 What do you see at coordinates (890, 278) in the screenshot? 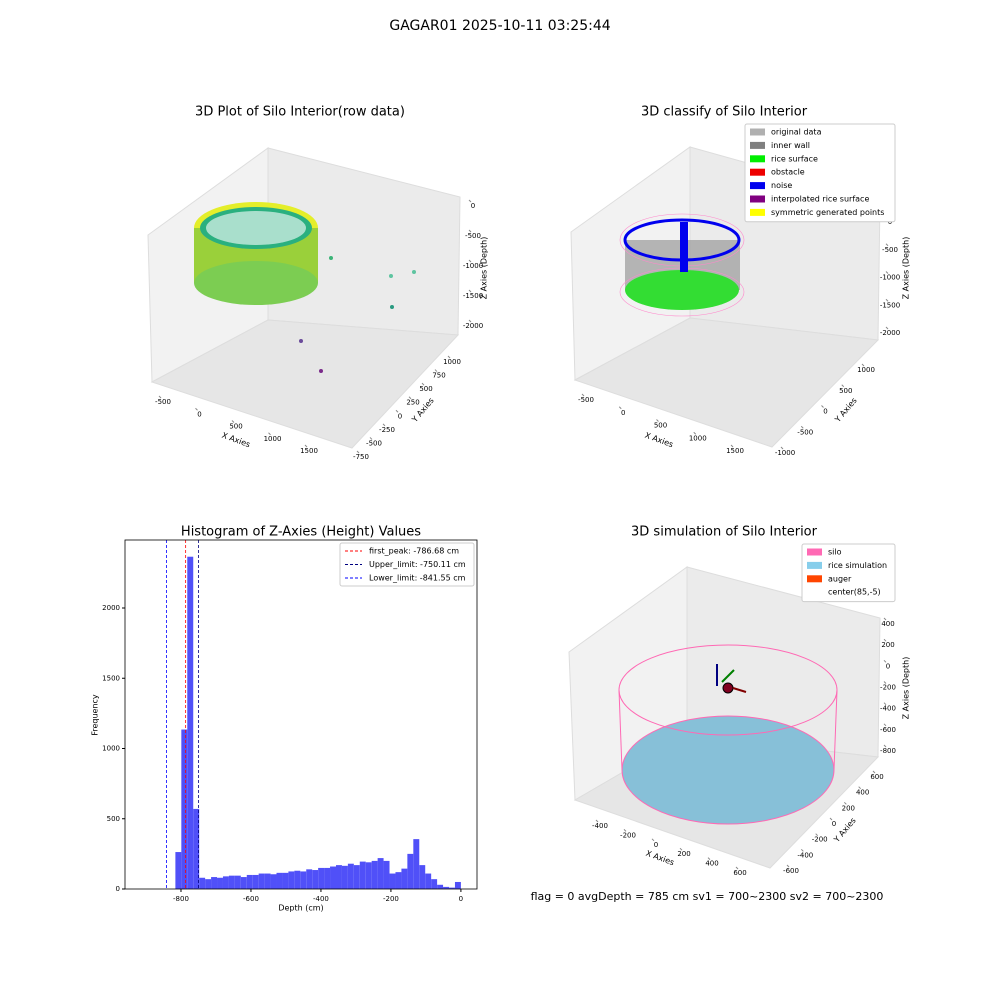
I see `z-tick-label: -1000` at bounding box center [890, 278].